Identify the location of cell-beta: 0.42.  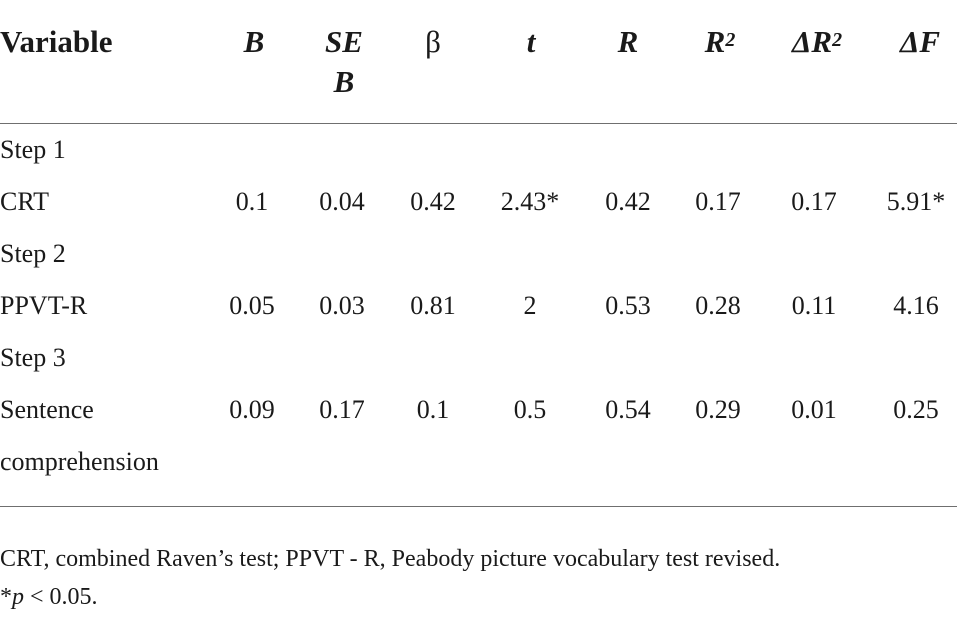
(433, 201).